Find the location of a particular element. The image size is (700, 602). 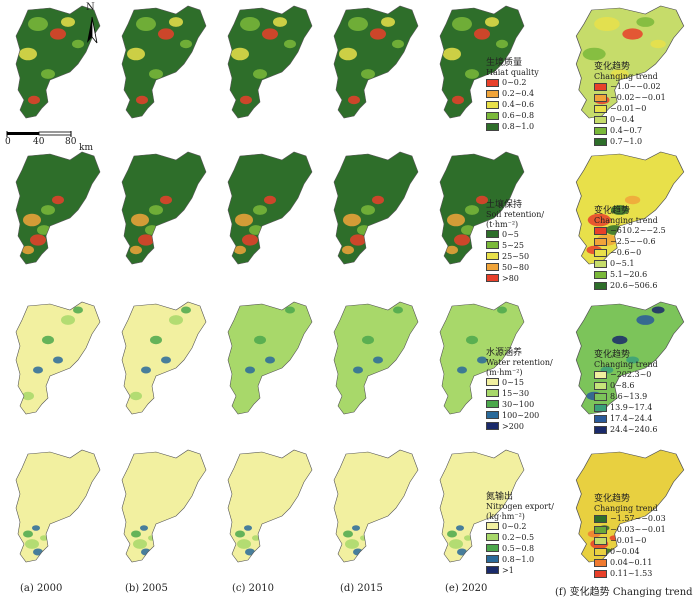

legend-label: −202.3~0 is located at coordinates (631, 375).